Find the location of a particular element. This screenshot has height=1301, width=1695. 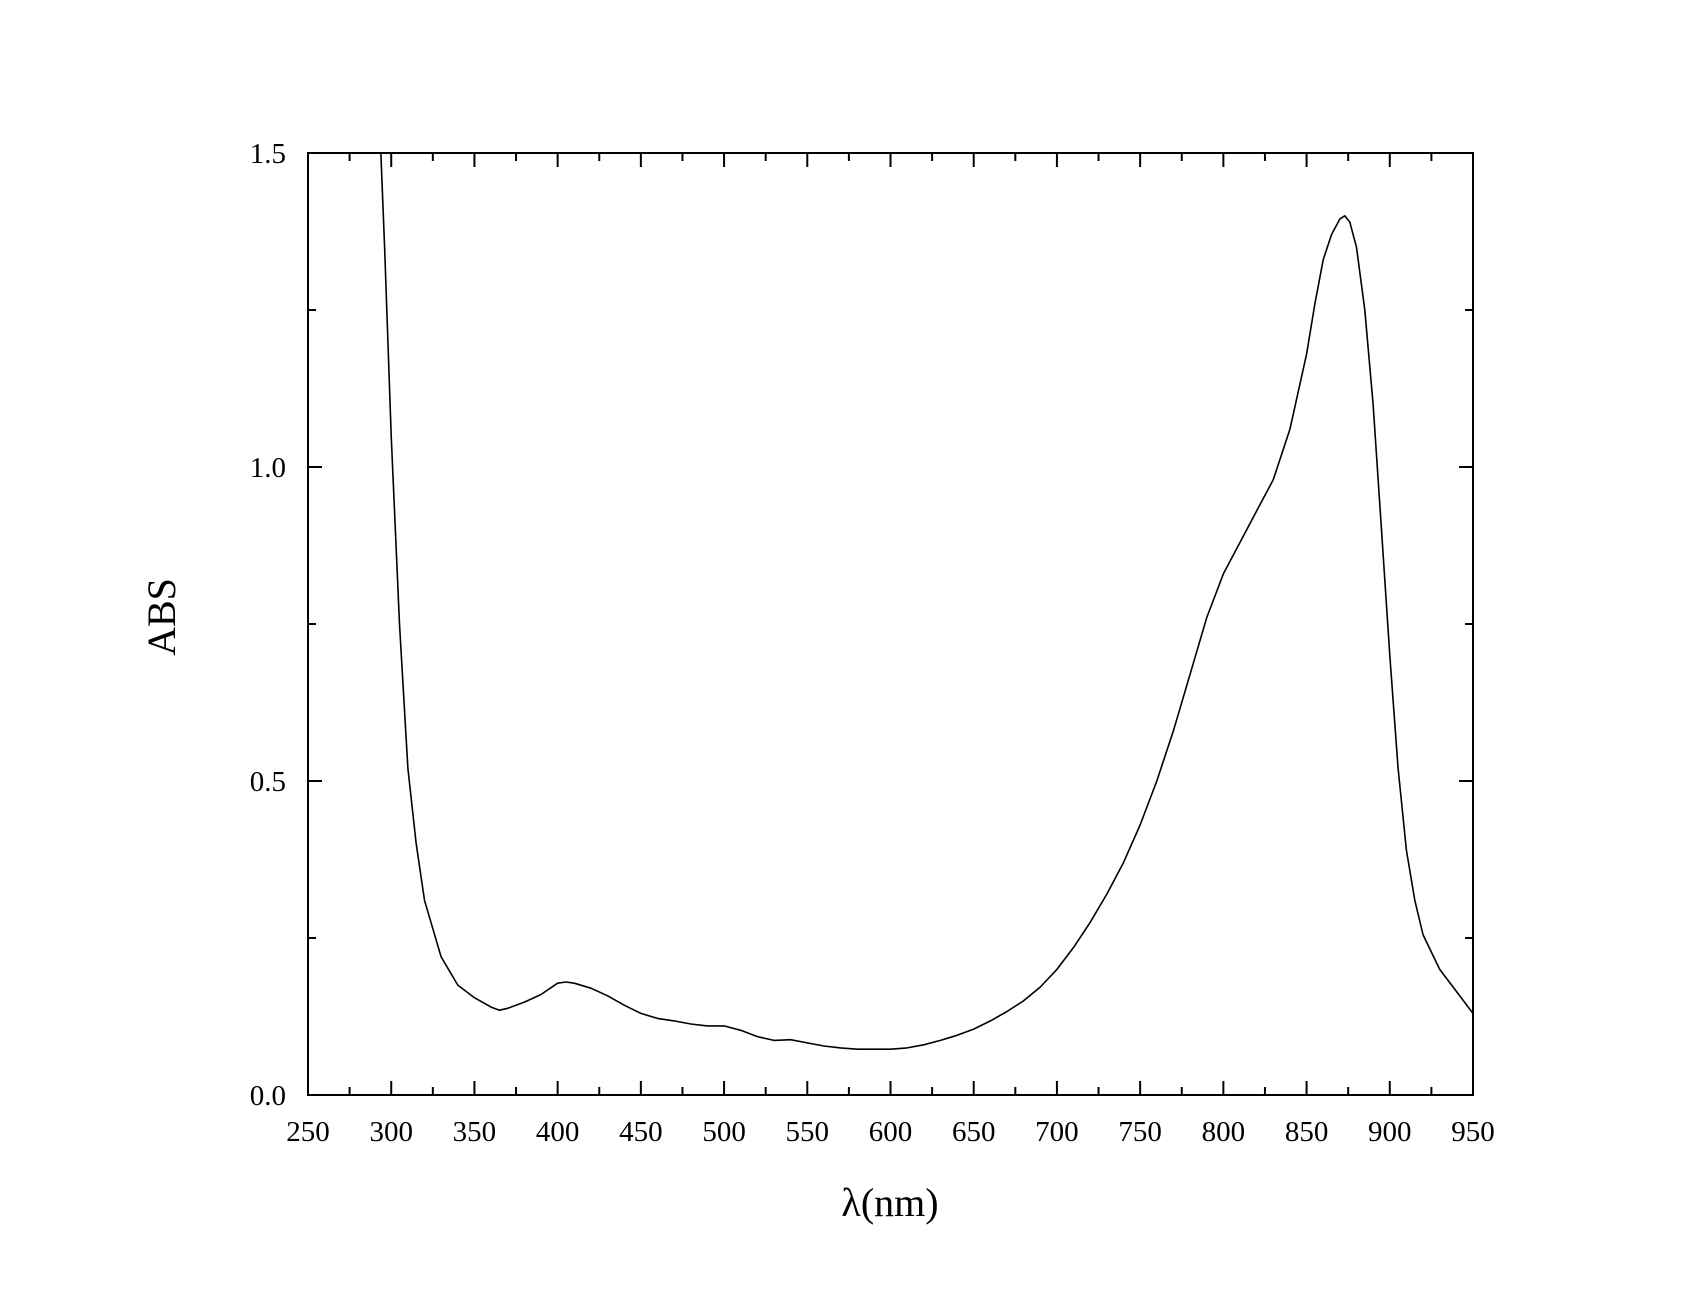

y-tick-labels: 0.0 0.5 1.0 1.5 is located at coordinates (268, 625).